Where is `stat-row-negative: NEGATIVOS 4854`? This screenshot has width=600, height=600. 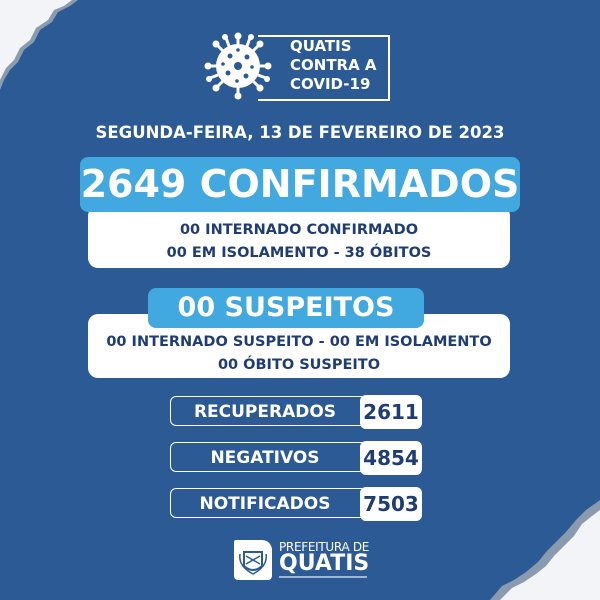 stat-row-negative: NEGATIVOS 4854 is located at coordinates (296, 458).